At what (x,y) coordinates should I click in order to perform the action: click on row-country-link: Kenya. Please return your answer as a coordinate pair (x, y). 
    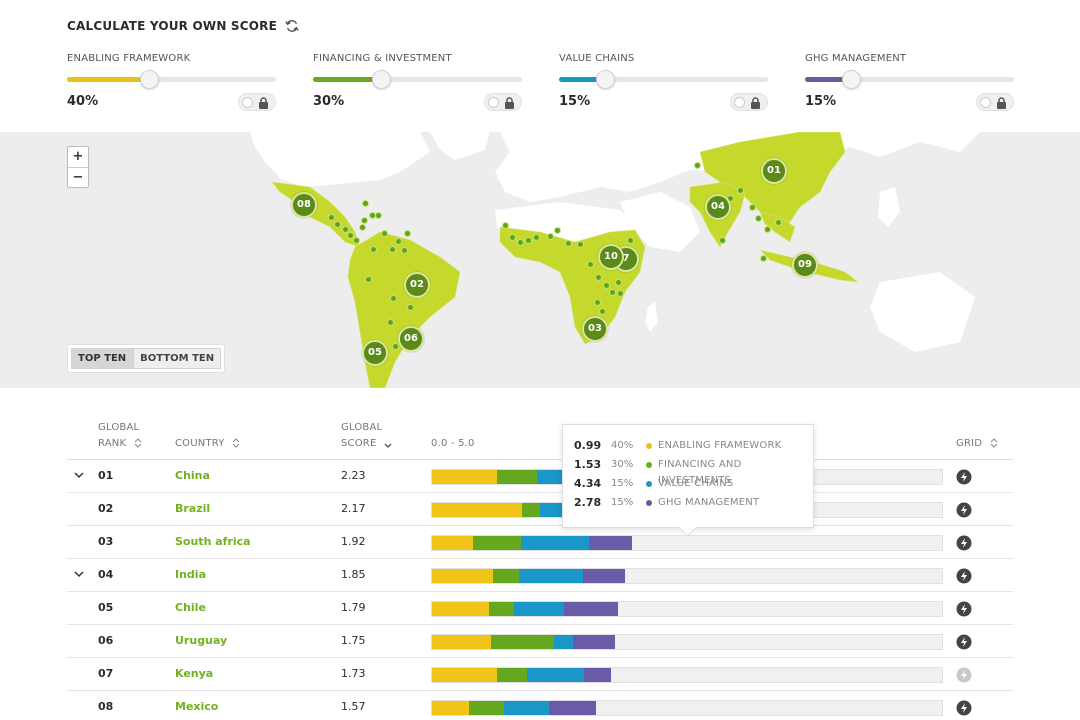
    Looking at the image, I should click on (194, 673).